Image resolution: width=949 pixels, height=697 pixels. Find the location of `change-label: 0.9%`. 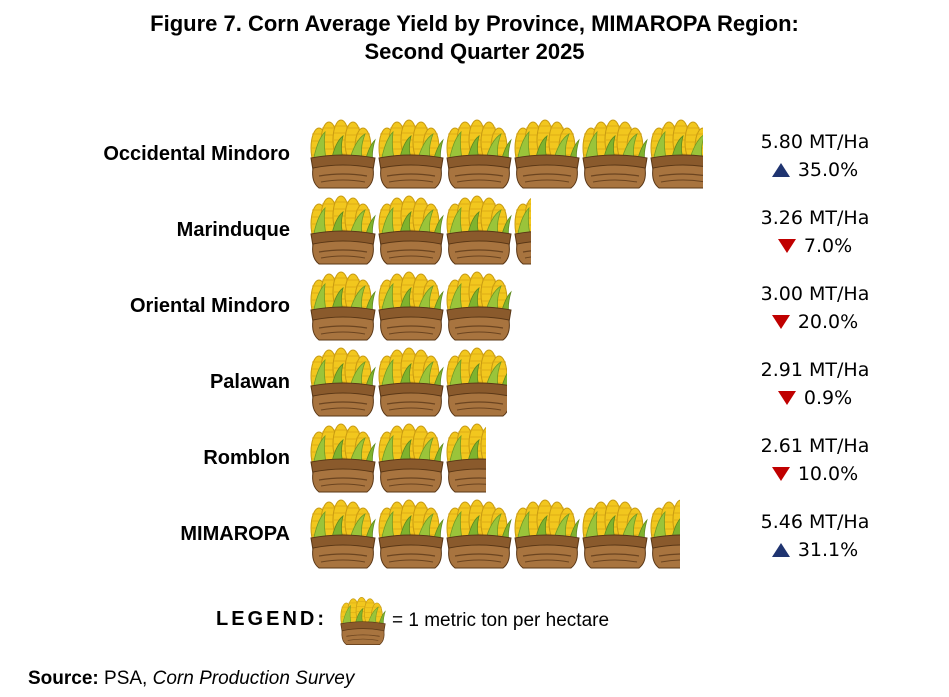

change-label: 0.9% is located at coordinates (828, 398).